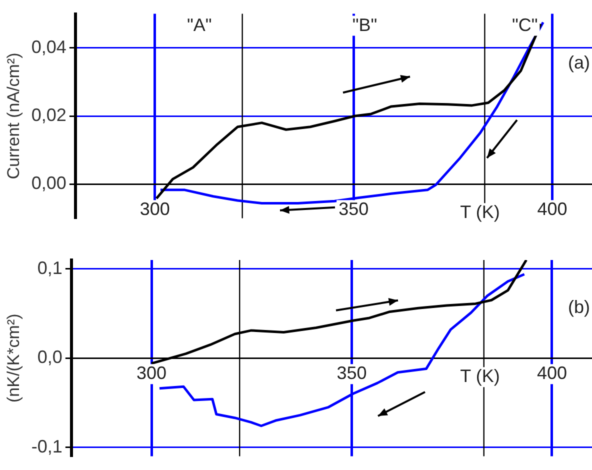 The height and width of the screenshot is (470, 592). Describe the element at coordinates (13, 116) in the screenshot. I see `y-axis-title: Current (nA/cm²)` at that location.